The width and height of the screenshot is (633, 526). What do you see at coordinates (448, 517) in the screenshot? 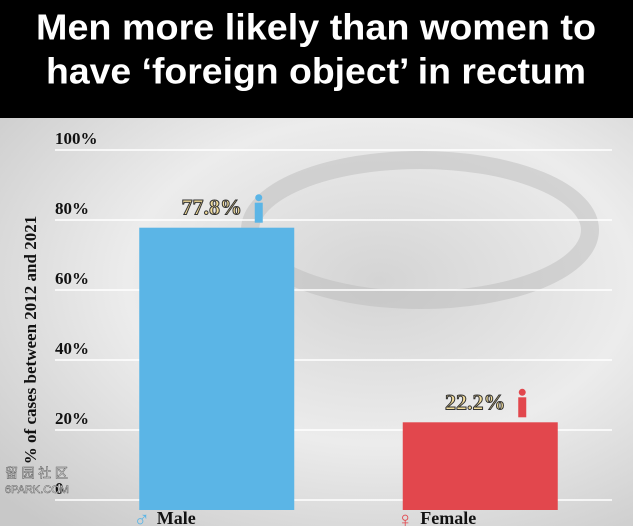
I see `x-tick-label: Female` at bounding box center [448, 517].